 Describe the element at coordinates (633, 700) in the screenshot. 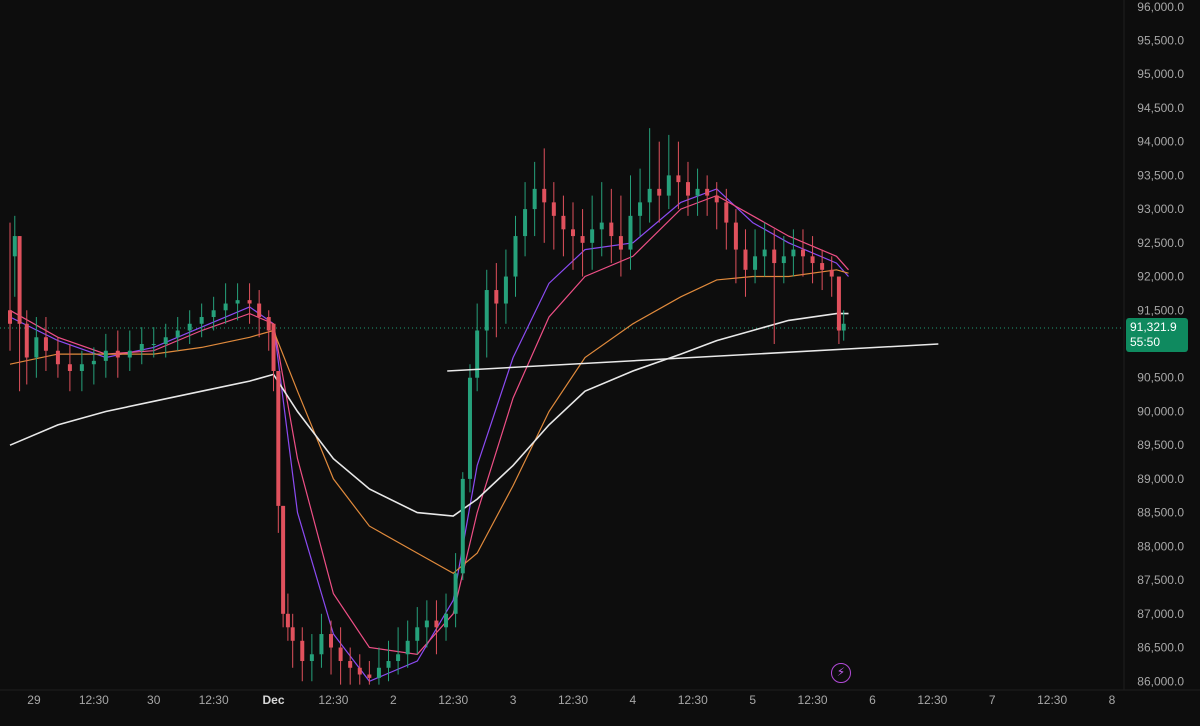

I see `time-tick-label: 4` at that location.